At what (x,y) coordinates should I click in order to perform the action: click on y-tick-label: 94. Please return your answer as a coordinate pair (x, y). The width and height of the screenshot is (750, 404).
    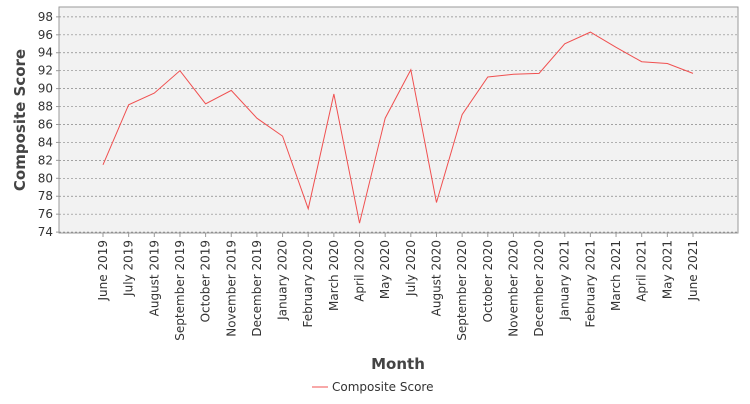
    Looking at the image, I should click on (45, 53).